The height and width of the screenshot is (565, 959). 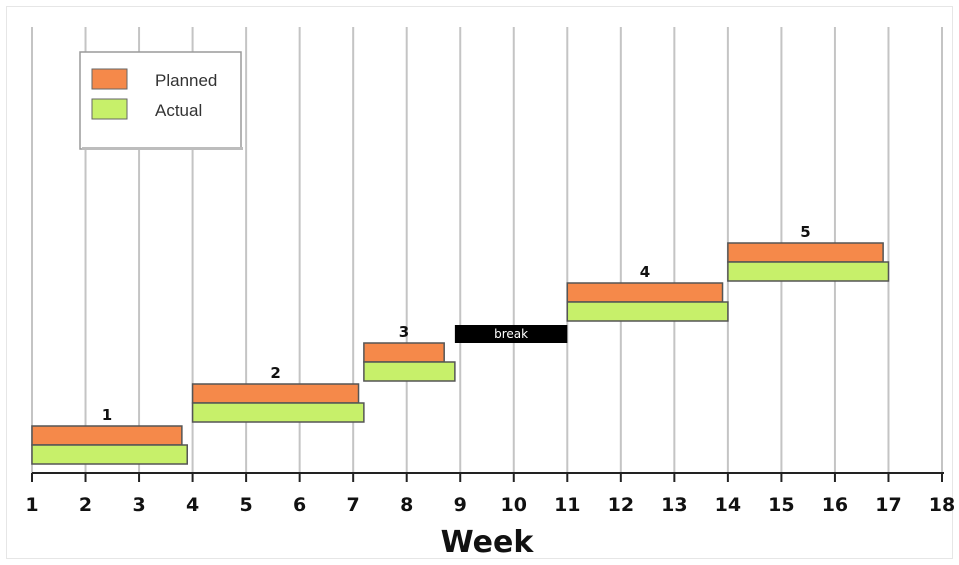 What do you see at coordinates (161, 100) in the screenshot?
I see `legend: Planned Actual` at bounding box center [161, 100].